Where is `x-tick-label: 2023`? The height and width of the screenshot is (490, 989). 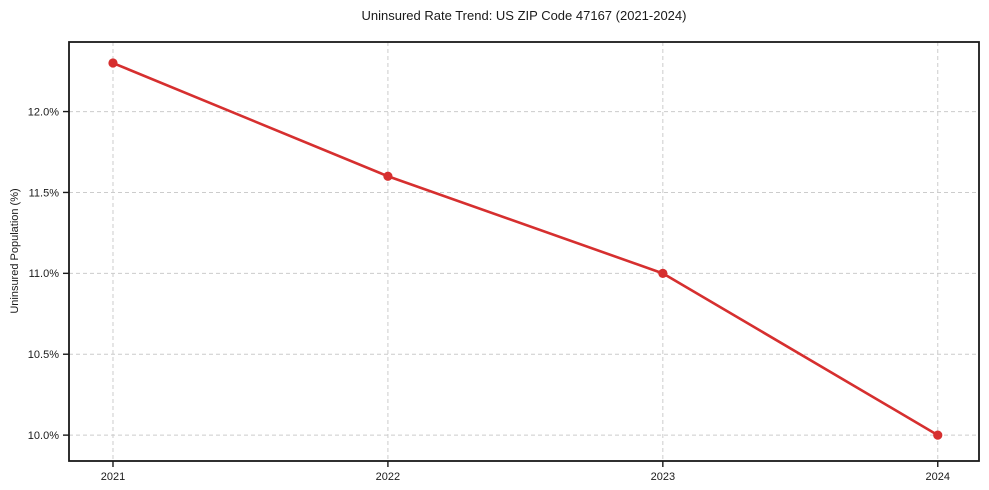
x-tick-label: 2023 is located at coordinates (663, 477).